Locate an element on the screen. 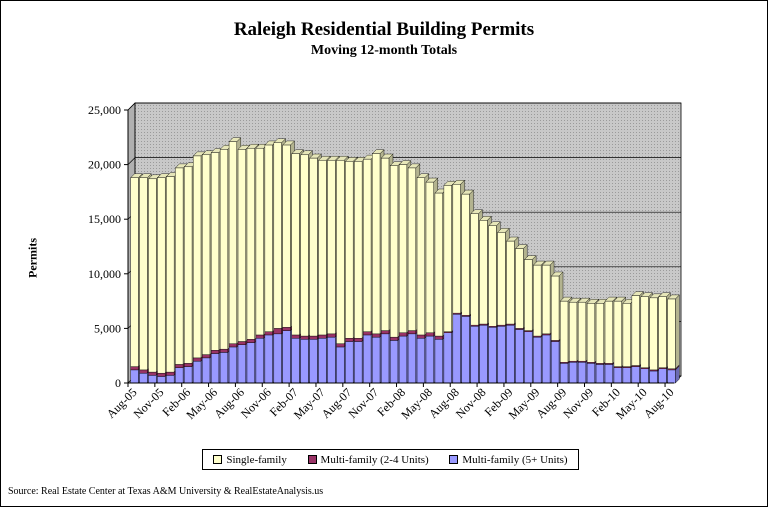  legend-label-single-family: Single-family is located at coordinates (256, 459).